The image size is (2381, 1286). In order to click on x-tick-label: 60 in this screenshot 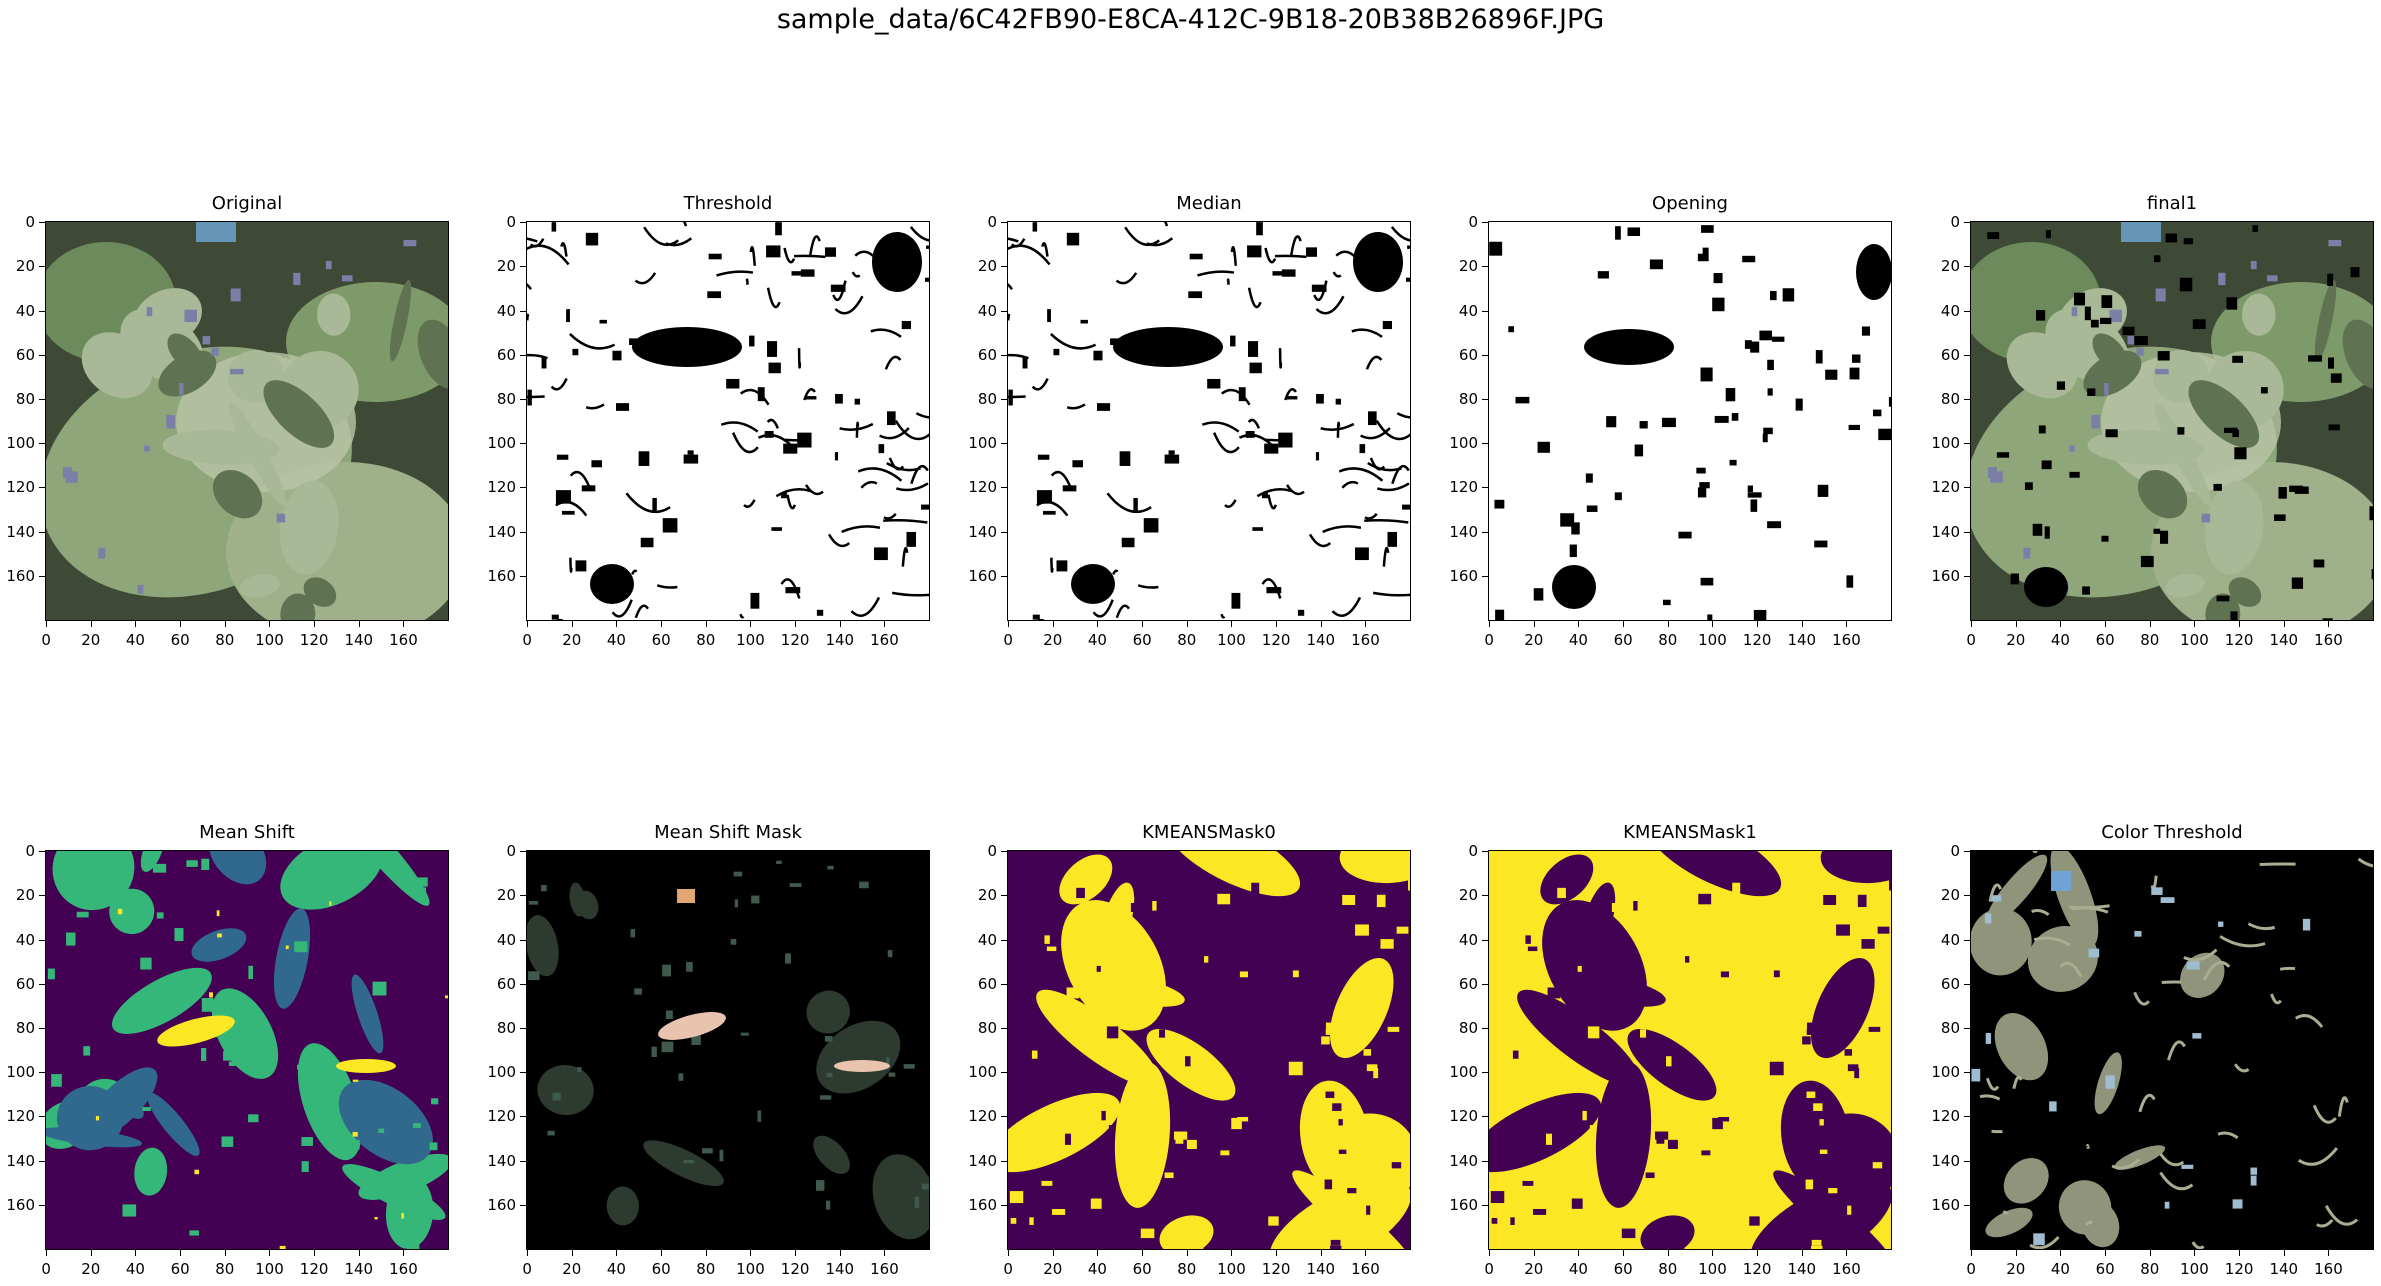, I will do `click(1142, 1269)`.